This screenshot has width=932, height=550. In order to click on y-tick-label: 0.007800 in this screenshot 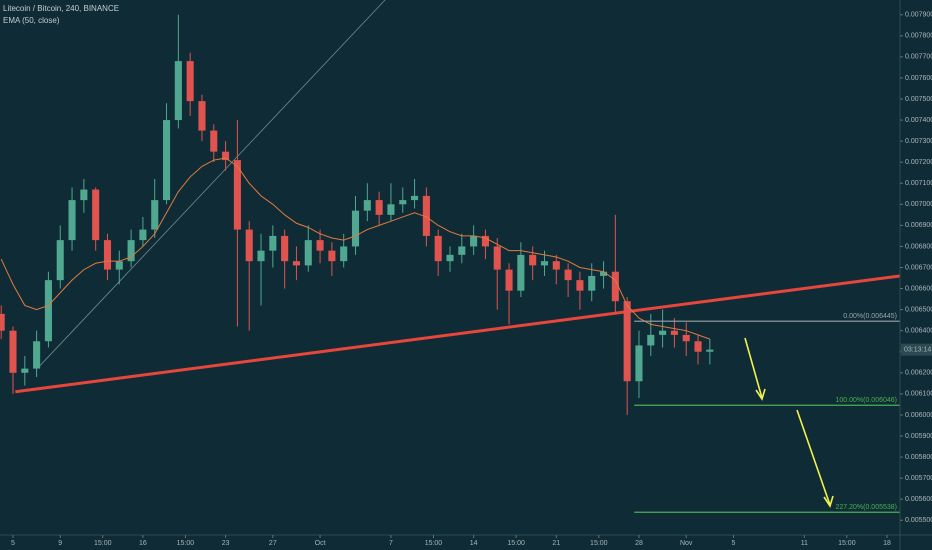, I will do `click(918, 36)`.